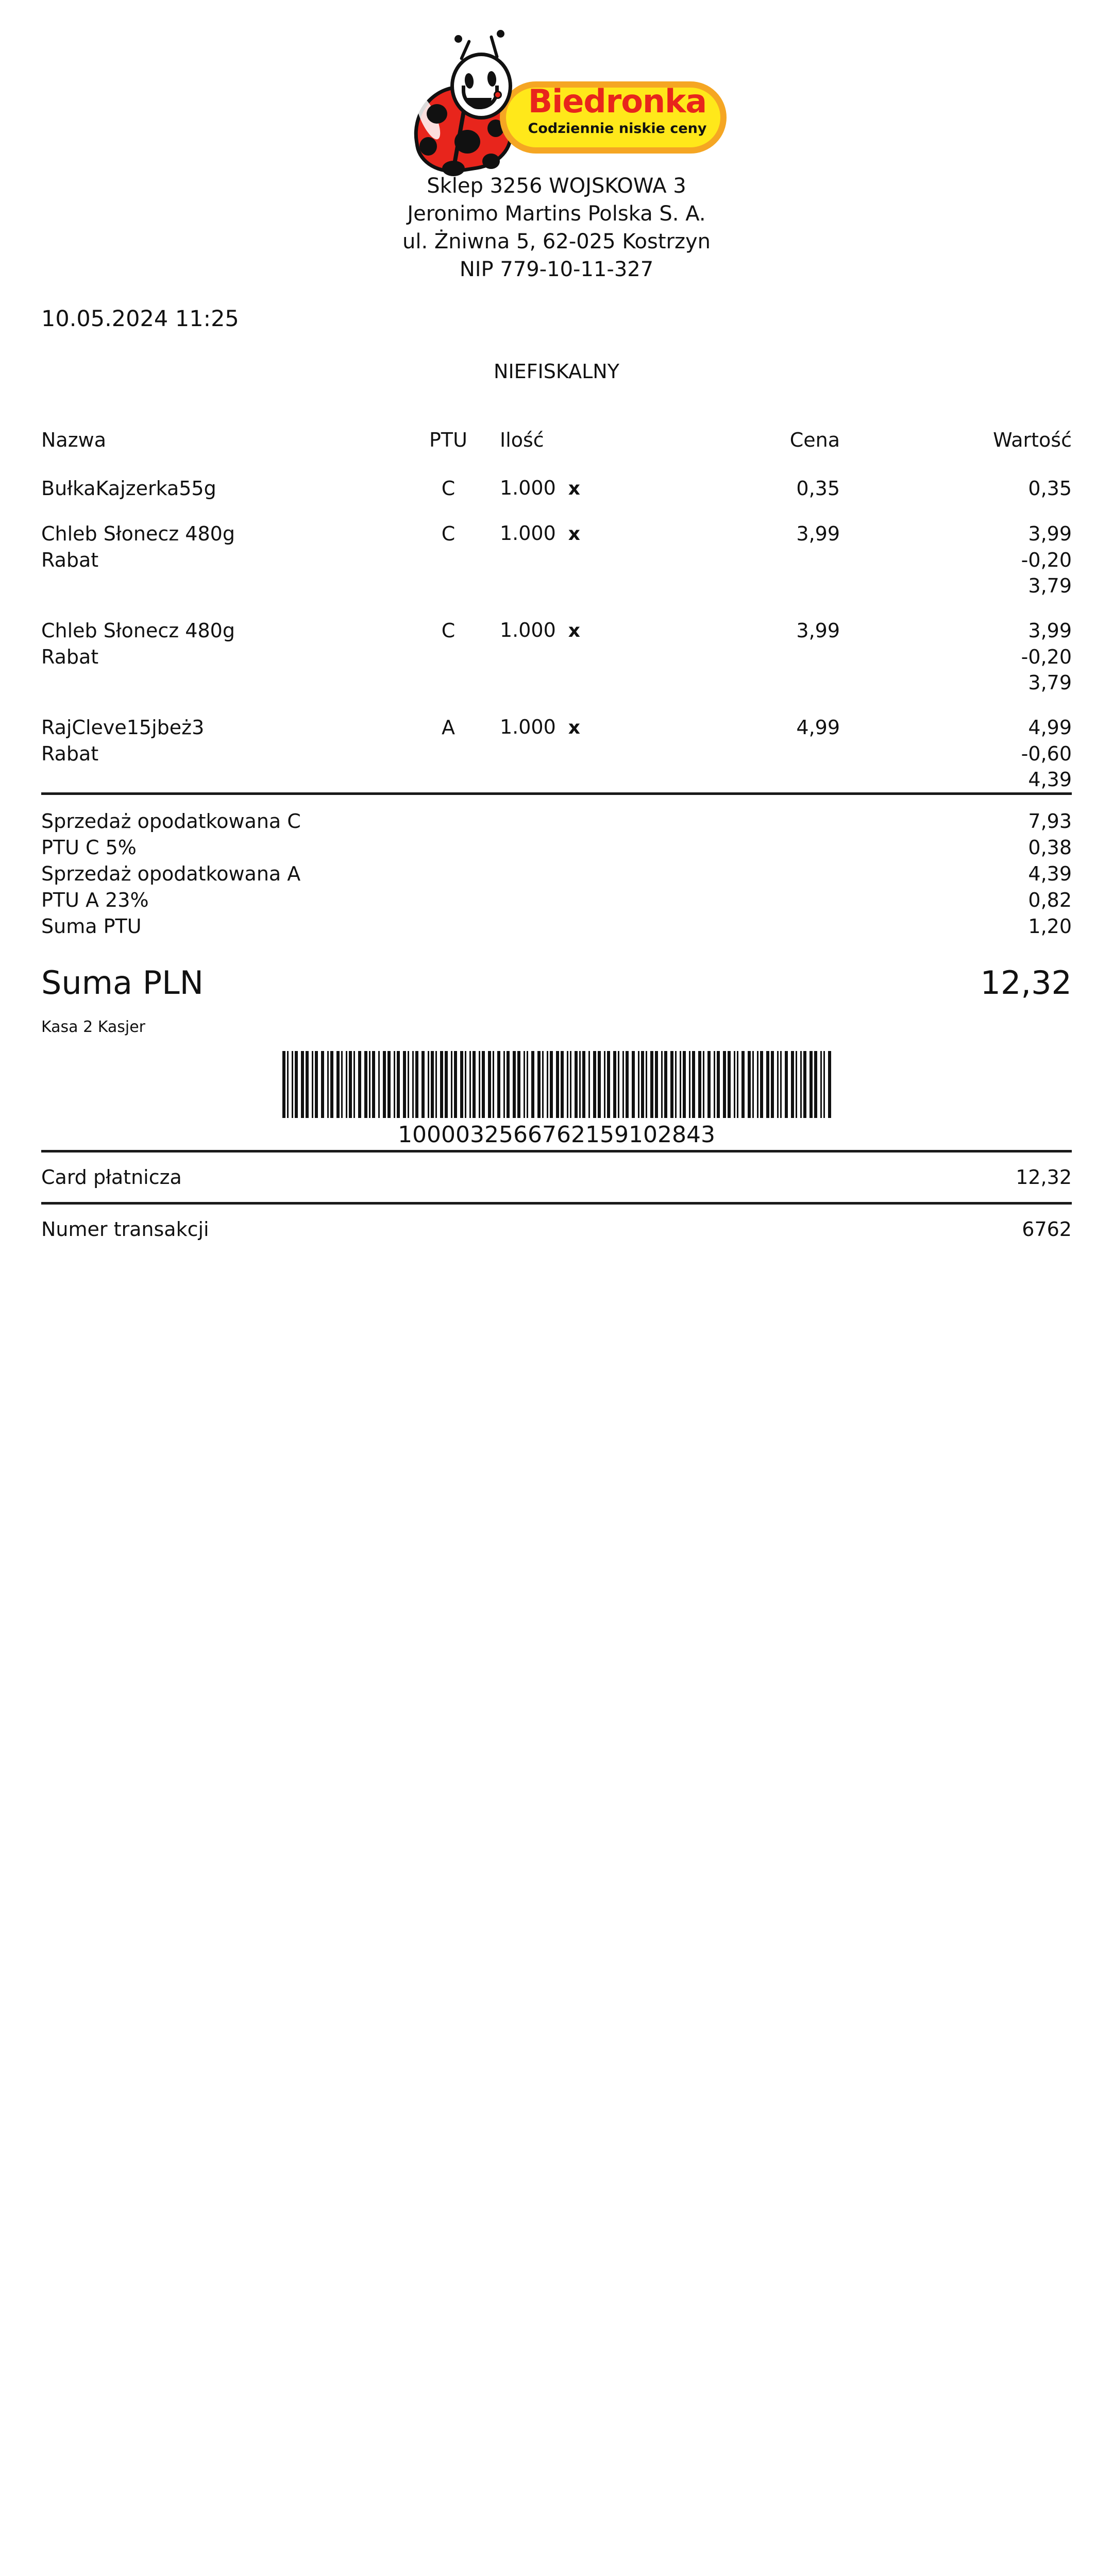 Image resolution: width=1113 pixels, height=2576 pixels. Describe the element at coordinates (556, 1084) in the screenshot. I see `barcode-image` at that location.